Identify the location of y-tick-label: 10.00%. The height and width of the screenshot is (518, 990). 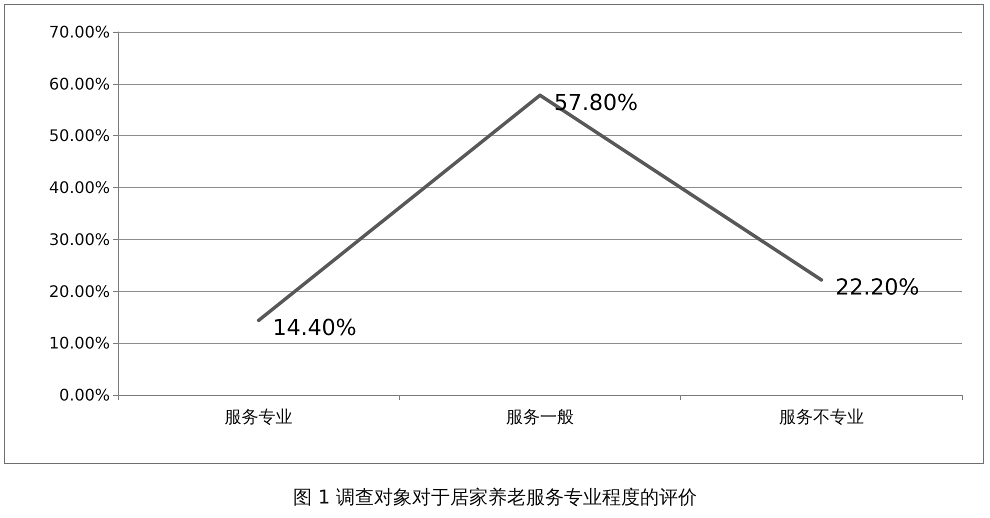
(79, 343).